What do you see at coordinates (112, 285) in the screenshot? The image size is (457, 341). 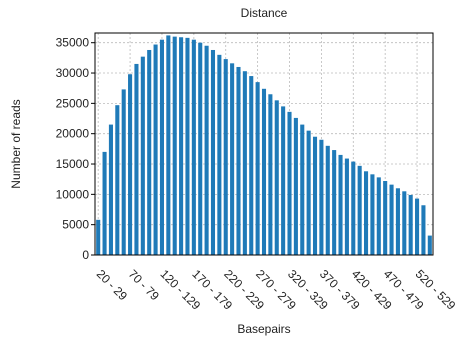 I see `x-tick-label: 20 - 29` at bounding box center [112, 285].